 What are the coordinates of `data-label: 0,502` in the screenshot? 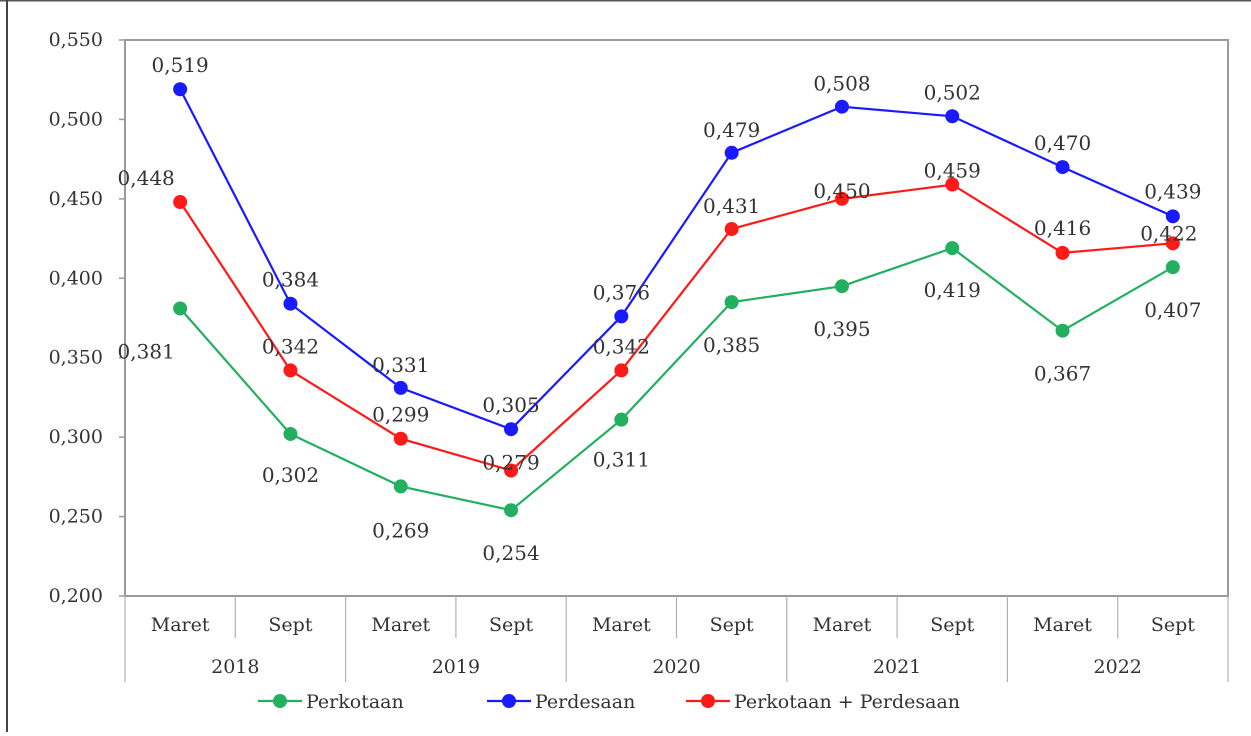 It's located at (952, 92).